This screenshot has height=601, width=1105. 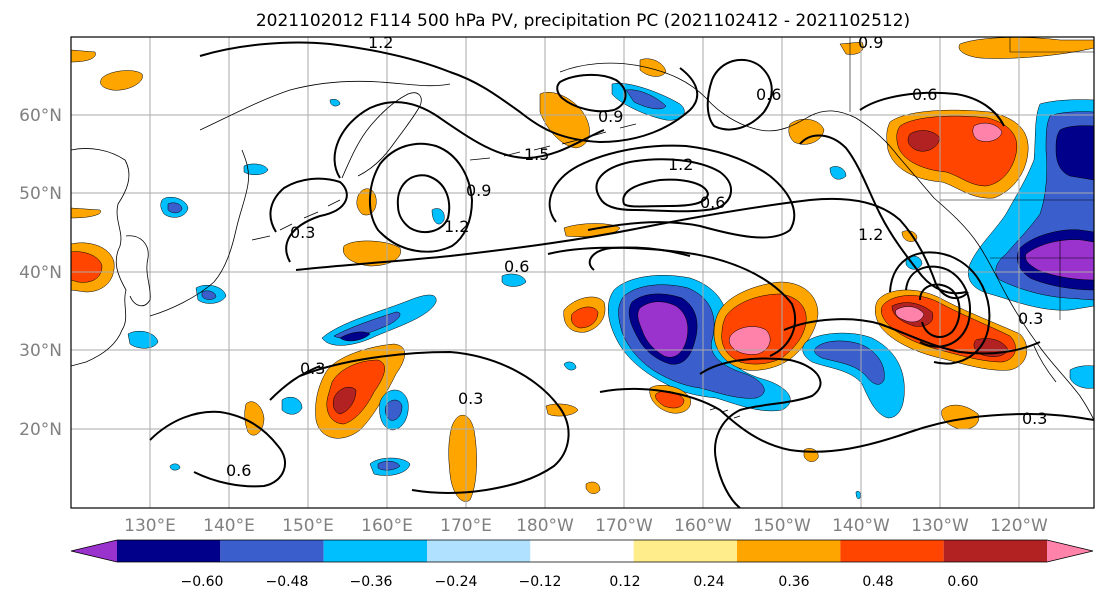 I want to click on lat-label: 20°N, so click(x=40, y=430).